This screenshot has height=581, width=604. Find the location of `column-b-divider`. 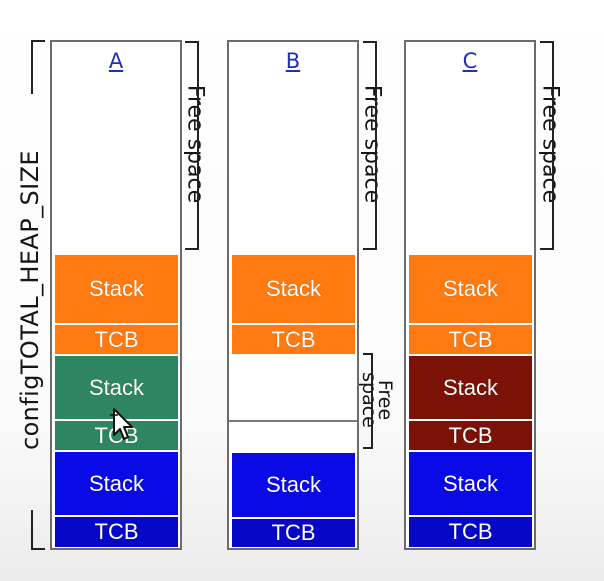

column-b-divider is located at coordinates (293, 421).